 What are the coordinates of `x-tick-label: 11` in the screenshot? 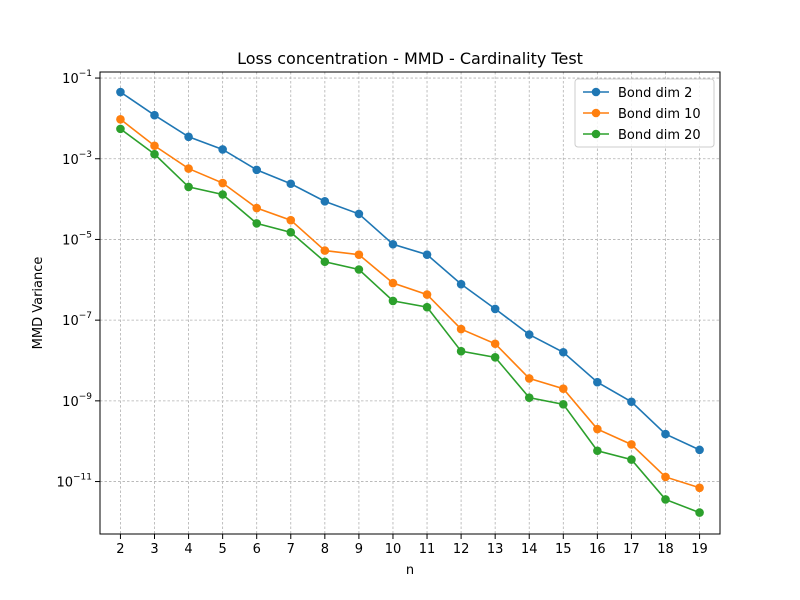 It's located at (427, 549).